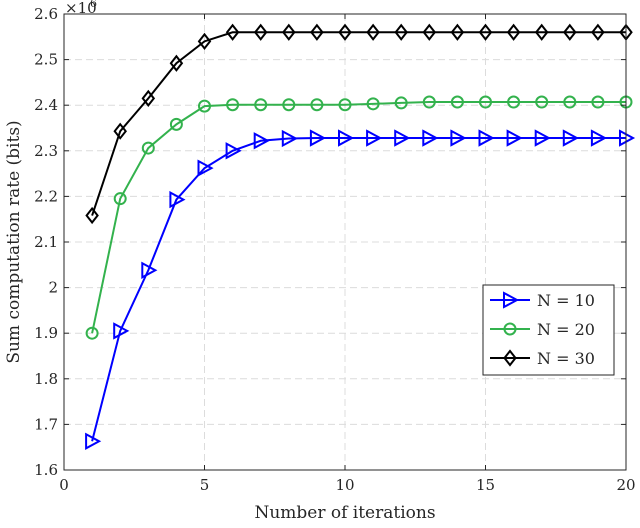 The width and height of the screenshot is (640, 528). I want to click on y-tick-label: 2.3, so click(46, 151).